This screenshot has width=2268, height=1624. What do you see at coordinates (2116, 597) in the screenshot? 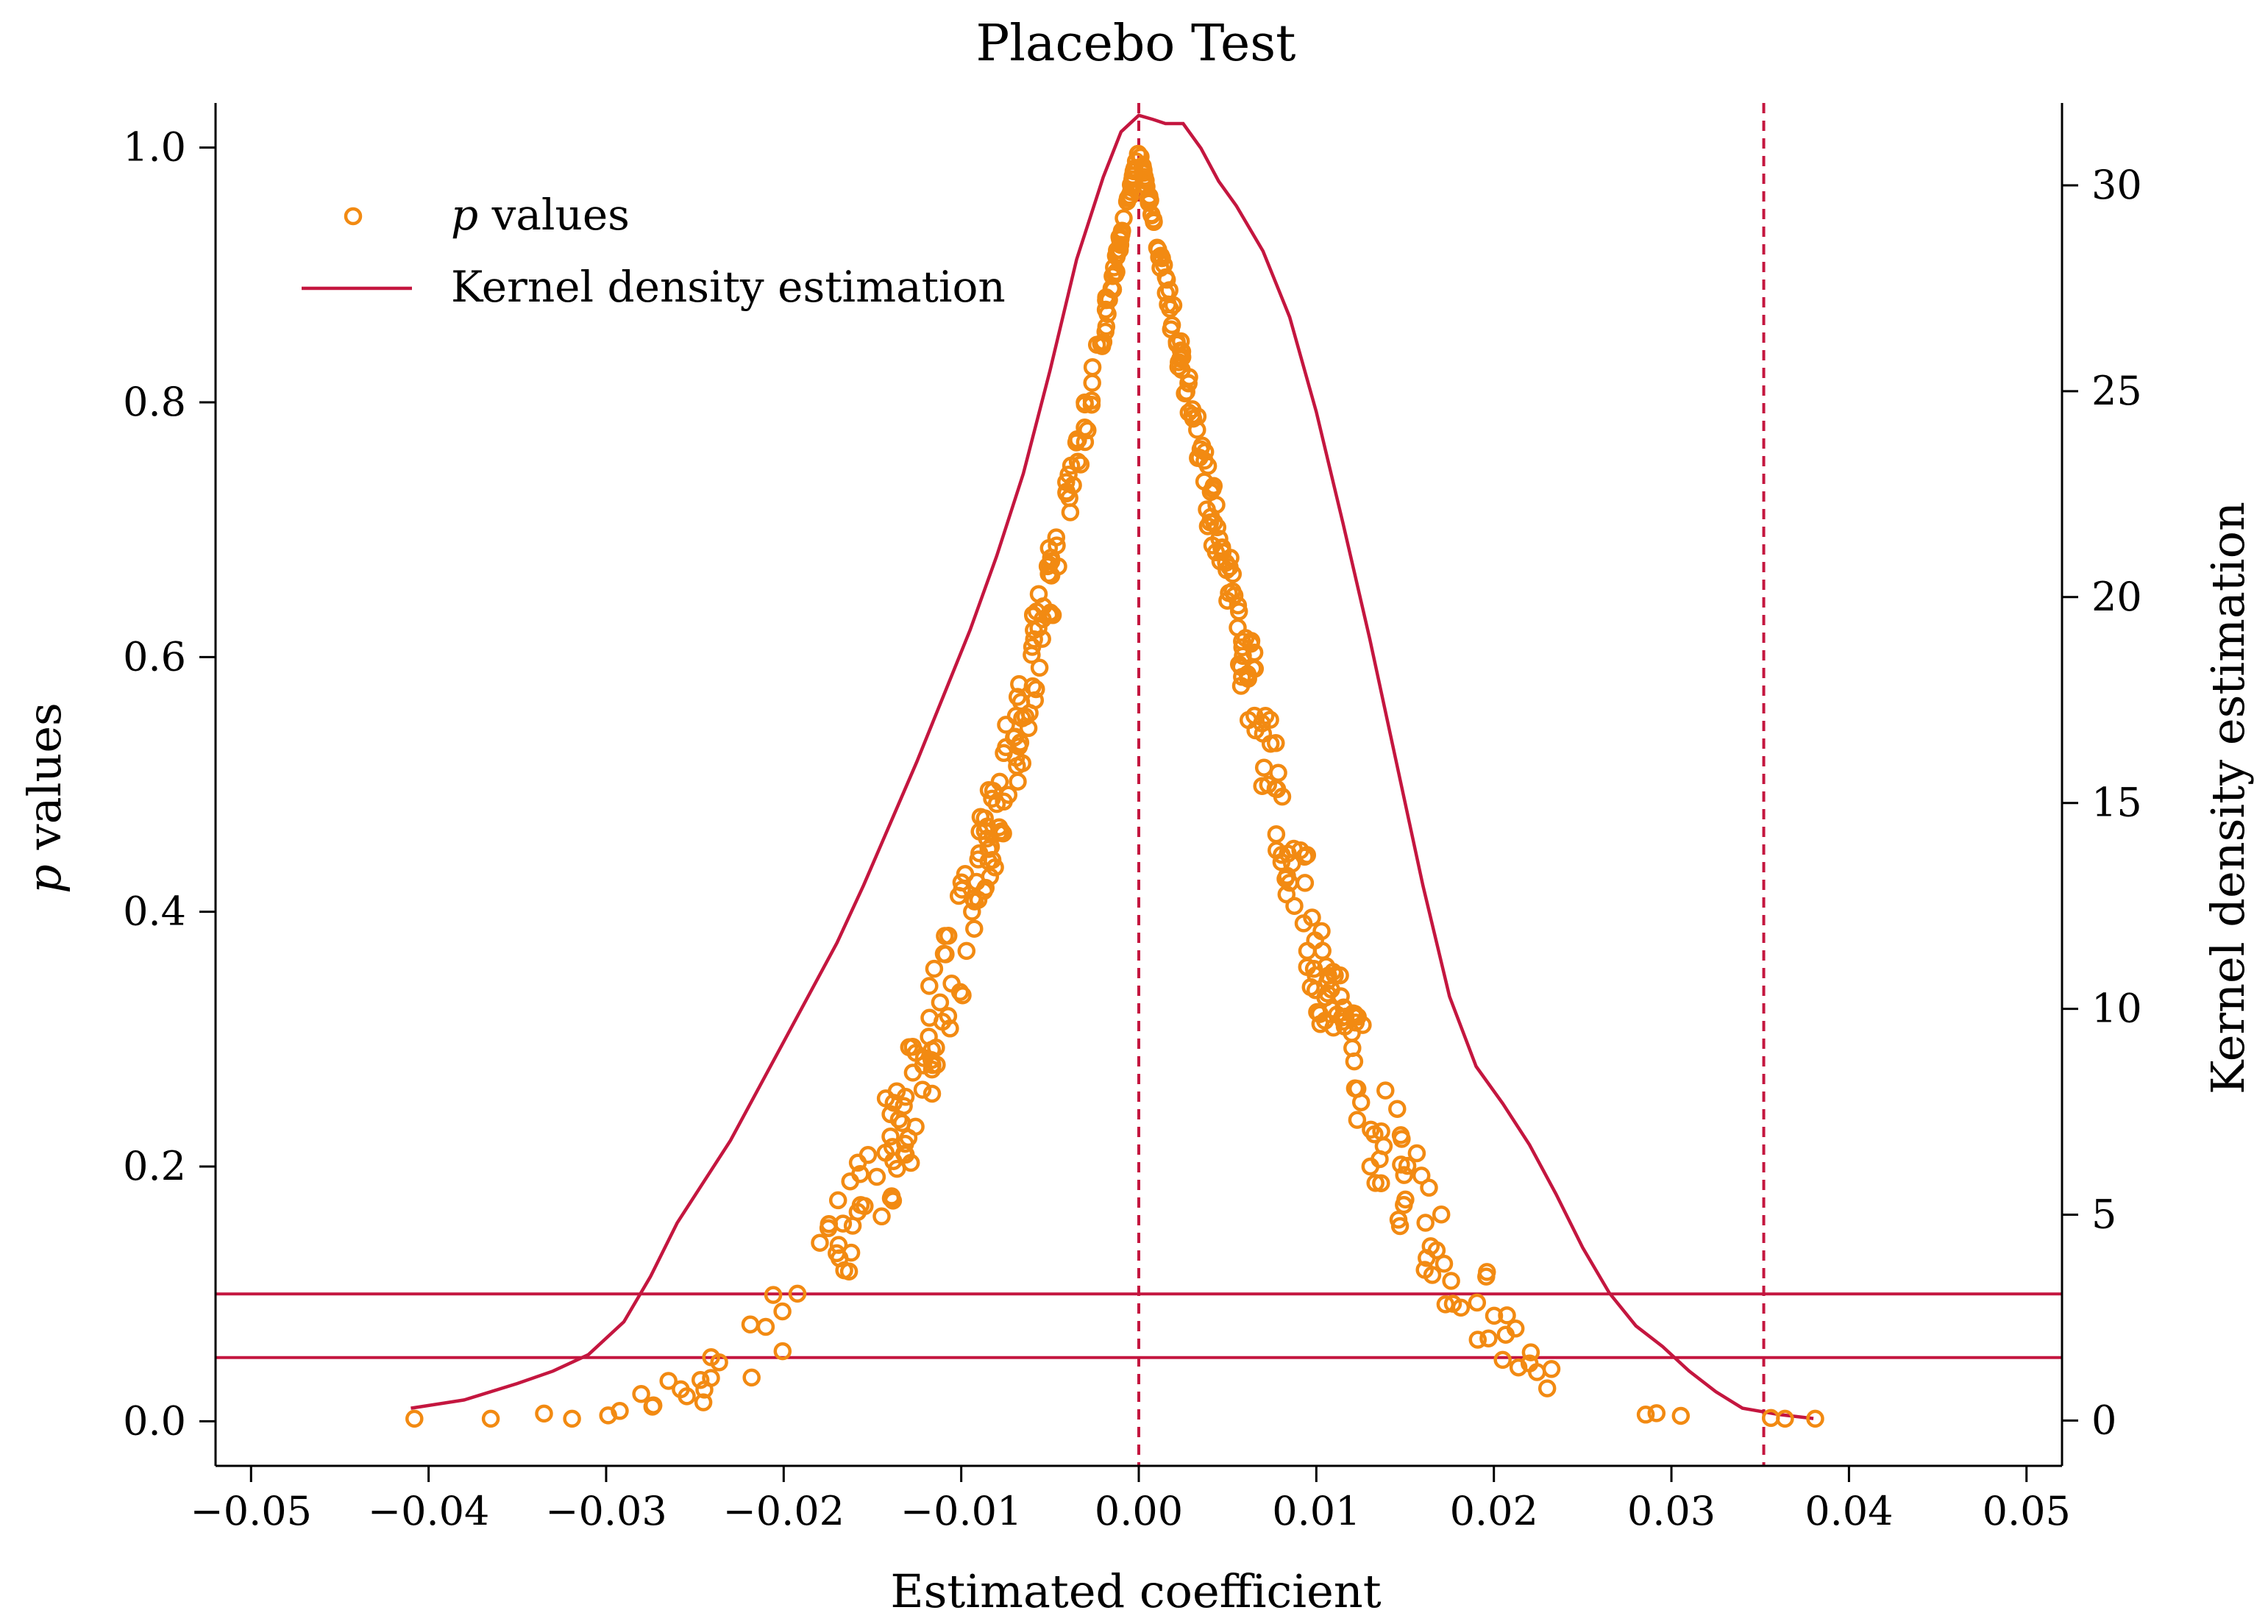
I see `y2-tick-label: 20` at bounding box center [2116, 597].